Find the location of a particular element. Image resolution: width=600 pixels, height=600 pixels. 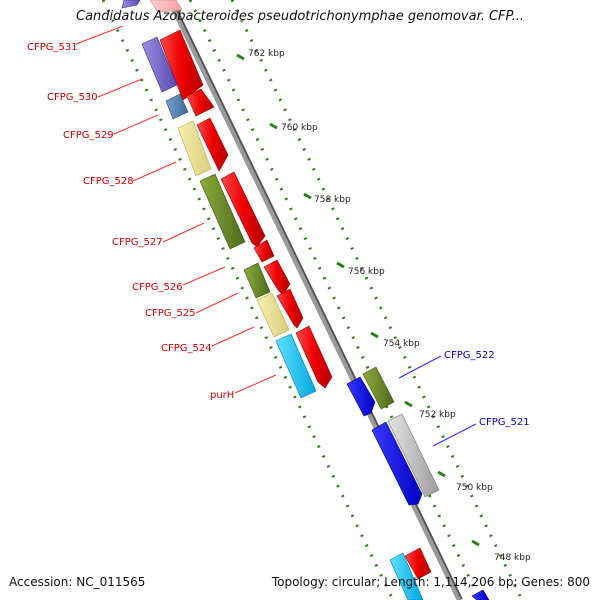

gene-label: CFPG_526 is located at coordinates (157, 287).